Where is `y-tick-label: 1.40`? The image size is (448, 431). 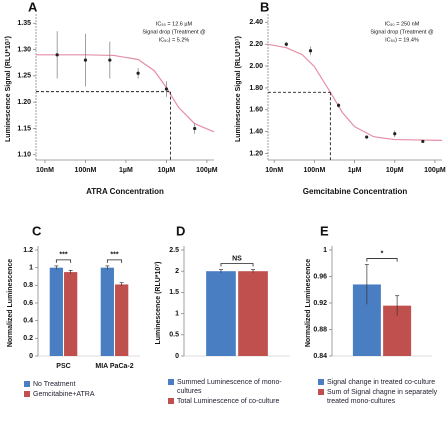 y-tick-label: 1.40 is located at coordinates (256, 131).